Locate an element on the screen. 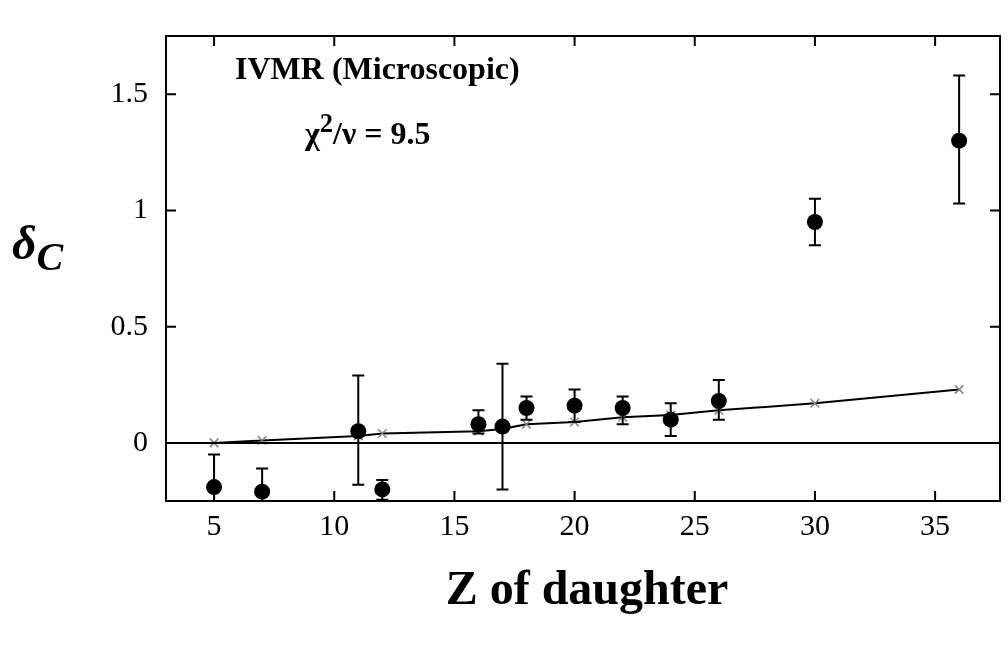 Image resolution: width=1008 pixels, height=645 pixels. y-tick-label: 0 is located at coordinates (140, 440).